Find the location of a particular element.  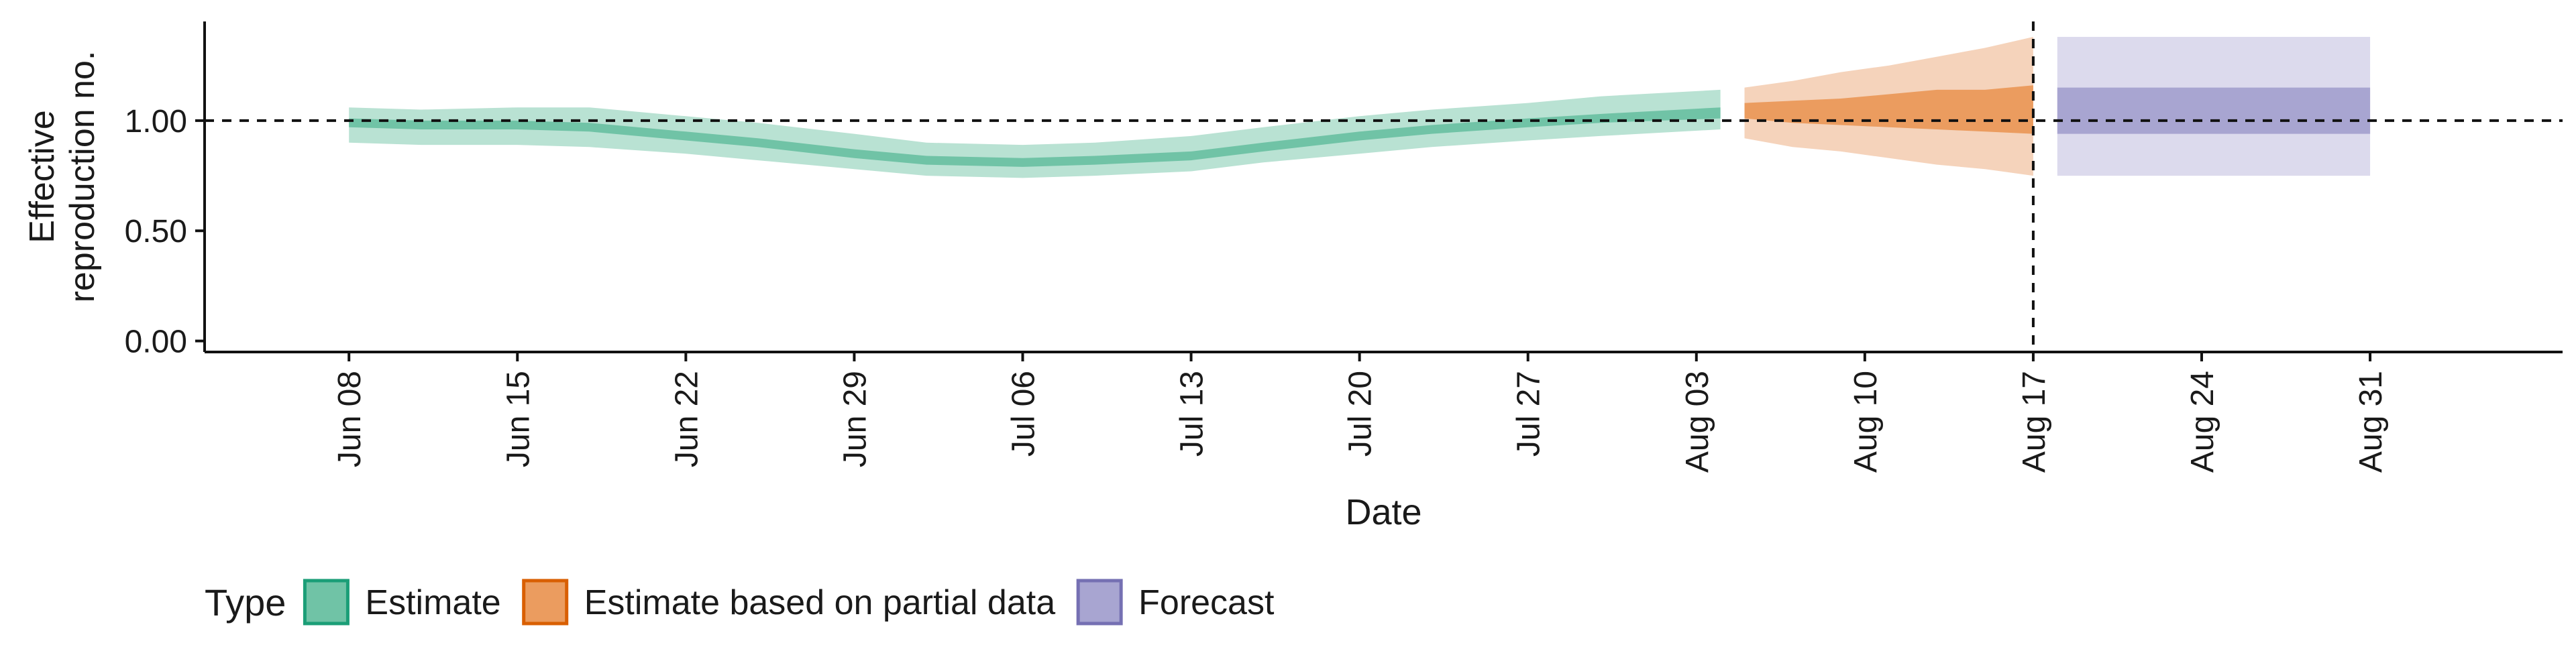

y-tick-label: 1.00 is located at coordinates (156, 121).